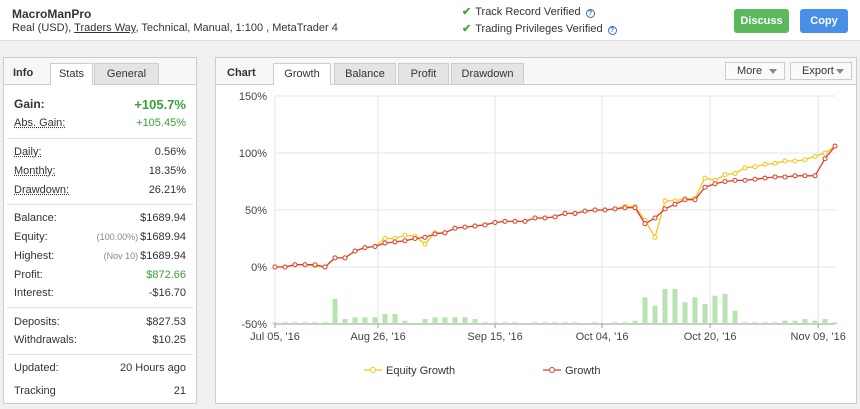 The width and height of the screenshot is (860, 409). Describe the element at coordinates (179, 391) in the screenshot. I see `tracking-value: 21` at that location.